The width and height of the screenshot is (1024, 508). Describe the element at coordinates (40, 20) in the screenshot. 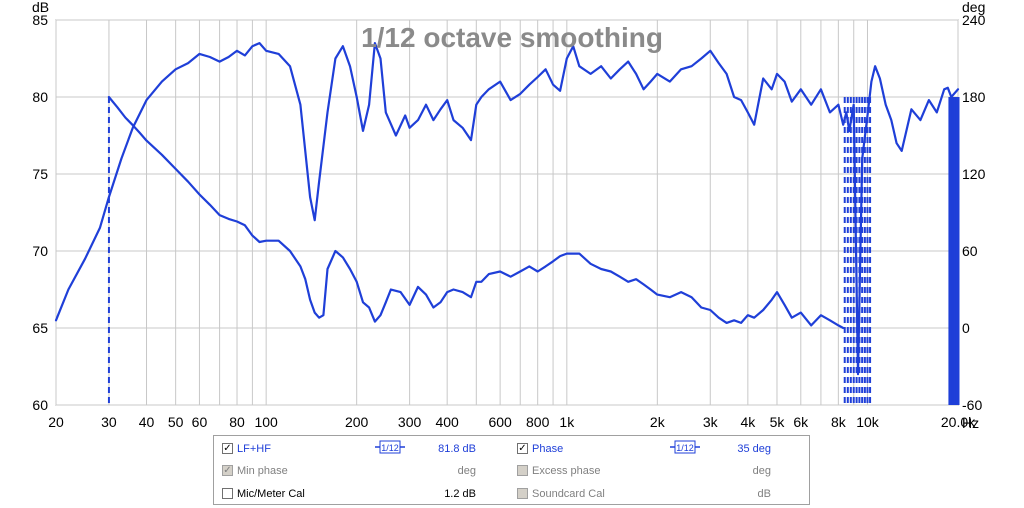

I see `left-tick-label: 85` at that location.